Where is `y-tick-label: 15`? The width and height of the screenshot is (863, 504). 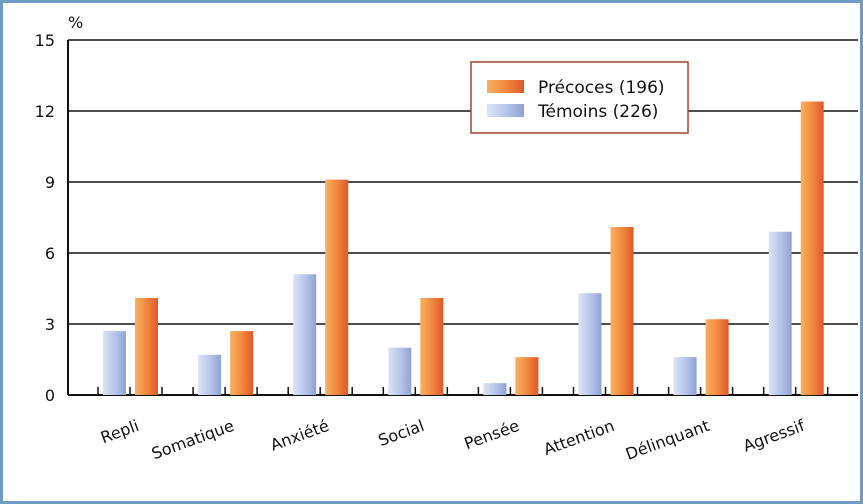
y-tick-label: 15 is located at coordinates (45, 40).